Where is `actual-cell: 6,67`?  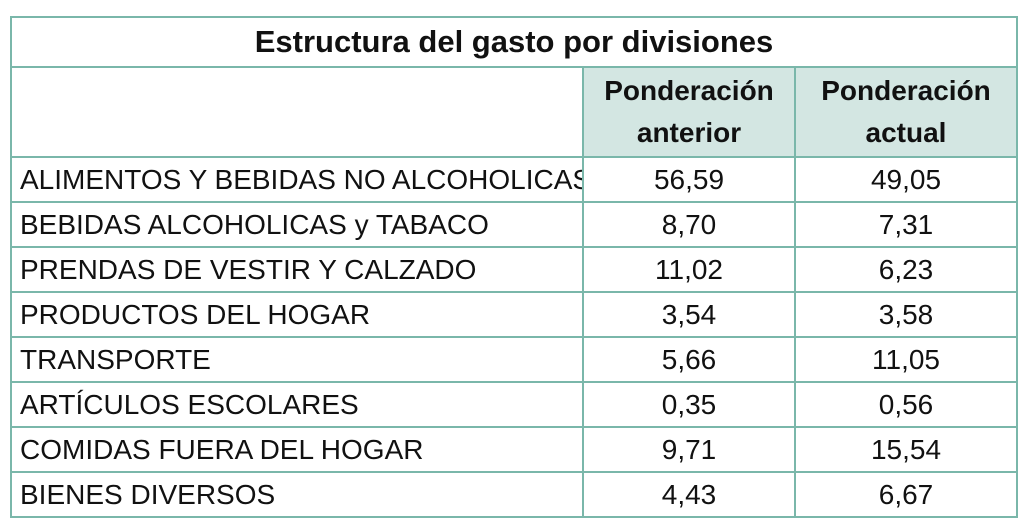
actual-cell: 6,67 is located at coordinates (906, 494).